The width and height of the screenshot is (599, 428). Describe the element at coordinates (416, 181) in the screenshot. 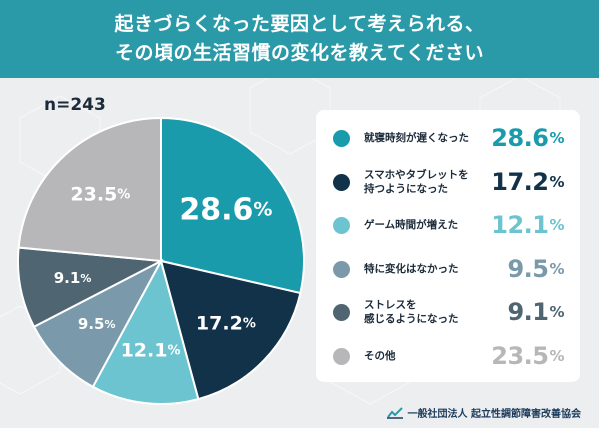

I see `legend-label-1: スマホやタブレットを 持つようになった` at that location.